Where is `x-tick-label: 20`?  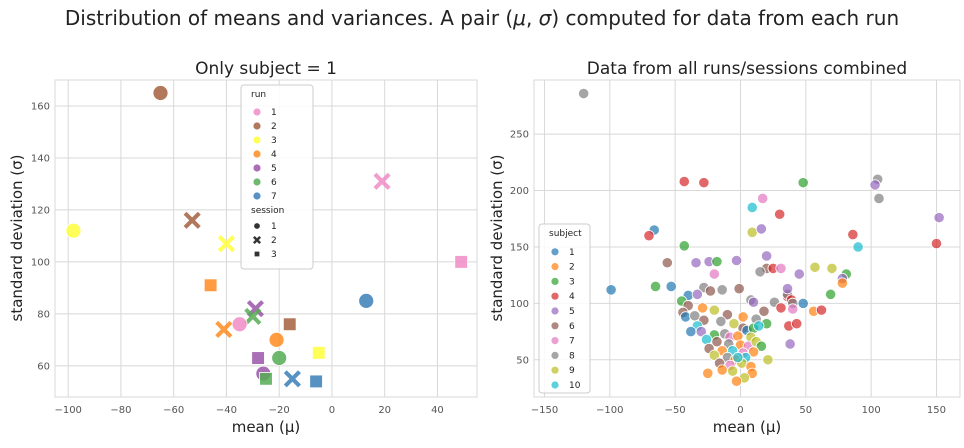 x-tick-label: 20 is located at coordinates (384, 410).